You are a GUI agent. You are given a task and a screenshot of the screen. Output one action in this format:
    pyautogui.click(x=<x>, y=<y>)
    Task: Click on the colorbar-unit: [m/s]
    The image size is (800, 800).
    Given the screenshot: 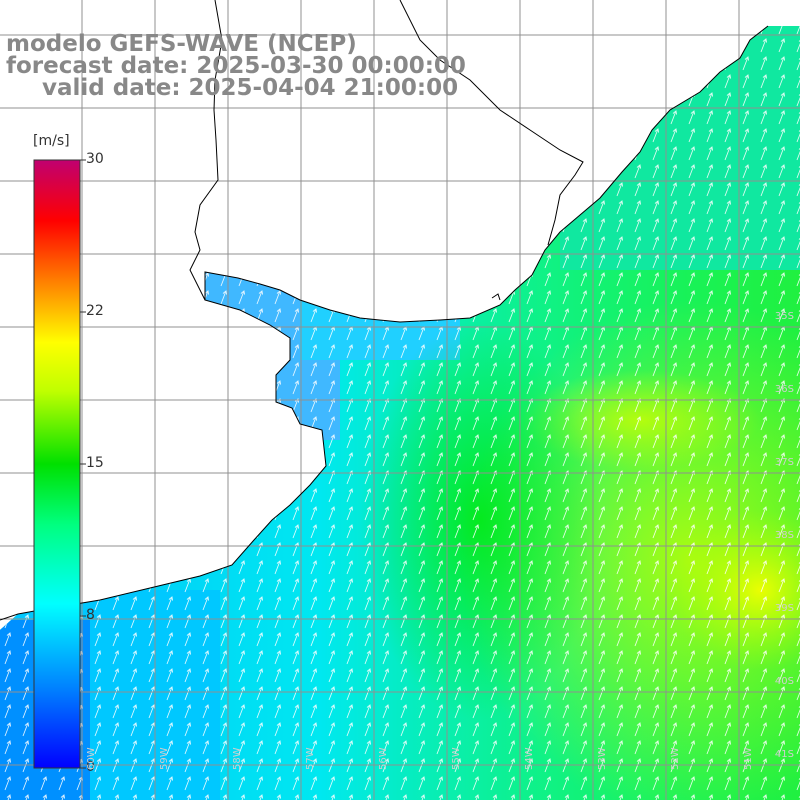 What is the action you would take?
    pyautogui.click(x=51, y=141)
    